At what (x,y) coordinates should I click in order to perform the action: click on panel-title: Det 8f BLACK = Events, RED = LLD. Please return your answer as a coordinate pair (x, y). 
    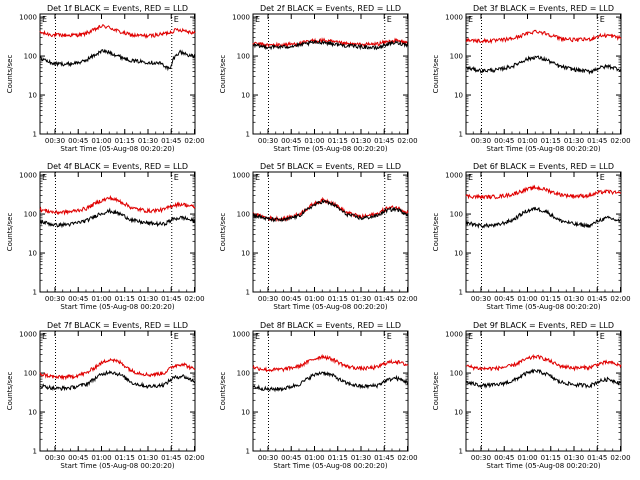
    Looking at the image, I should click on (330, 325).